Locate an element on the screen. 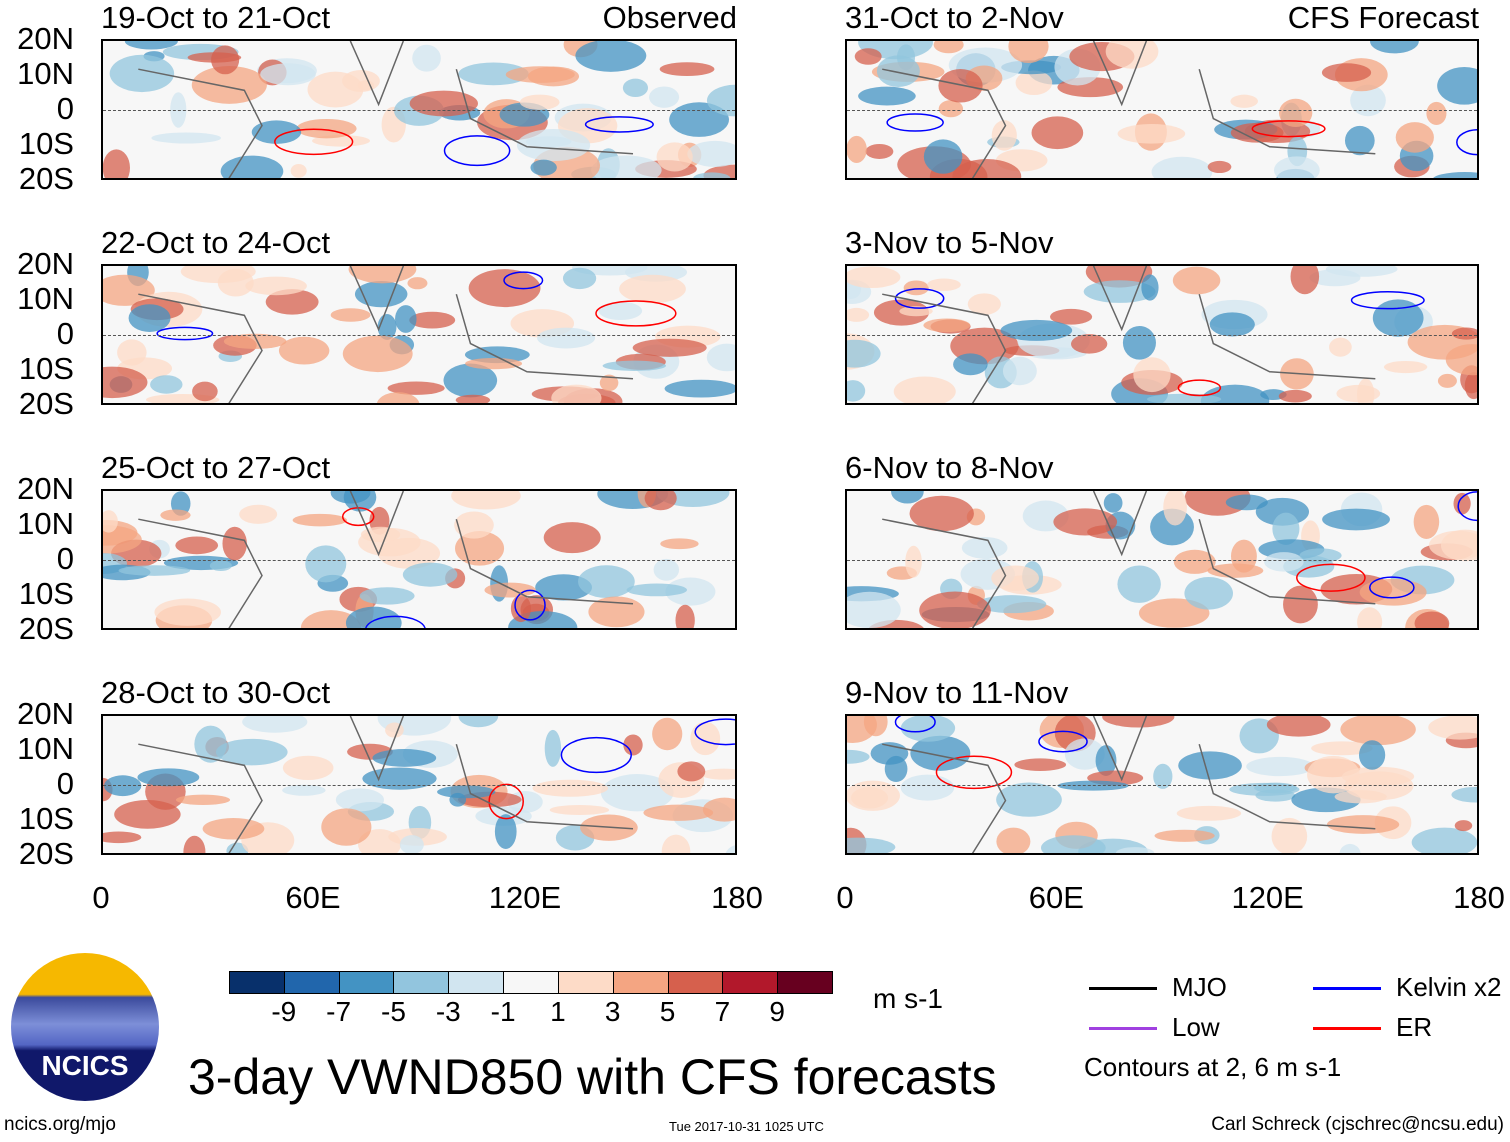  anomaly-field is located at coordinates (419, 109).